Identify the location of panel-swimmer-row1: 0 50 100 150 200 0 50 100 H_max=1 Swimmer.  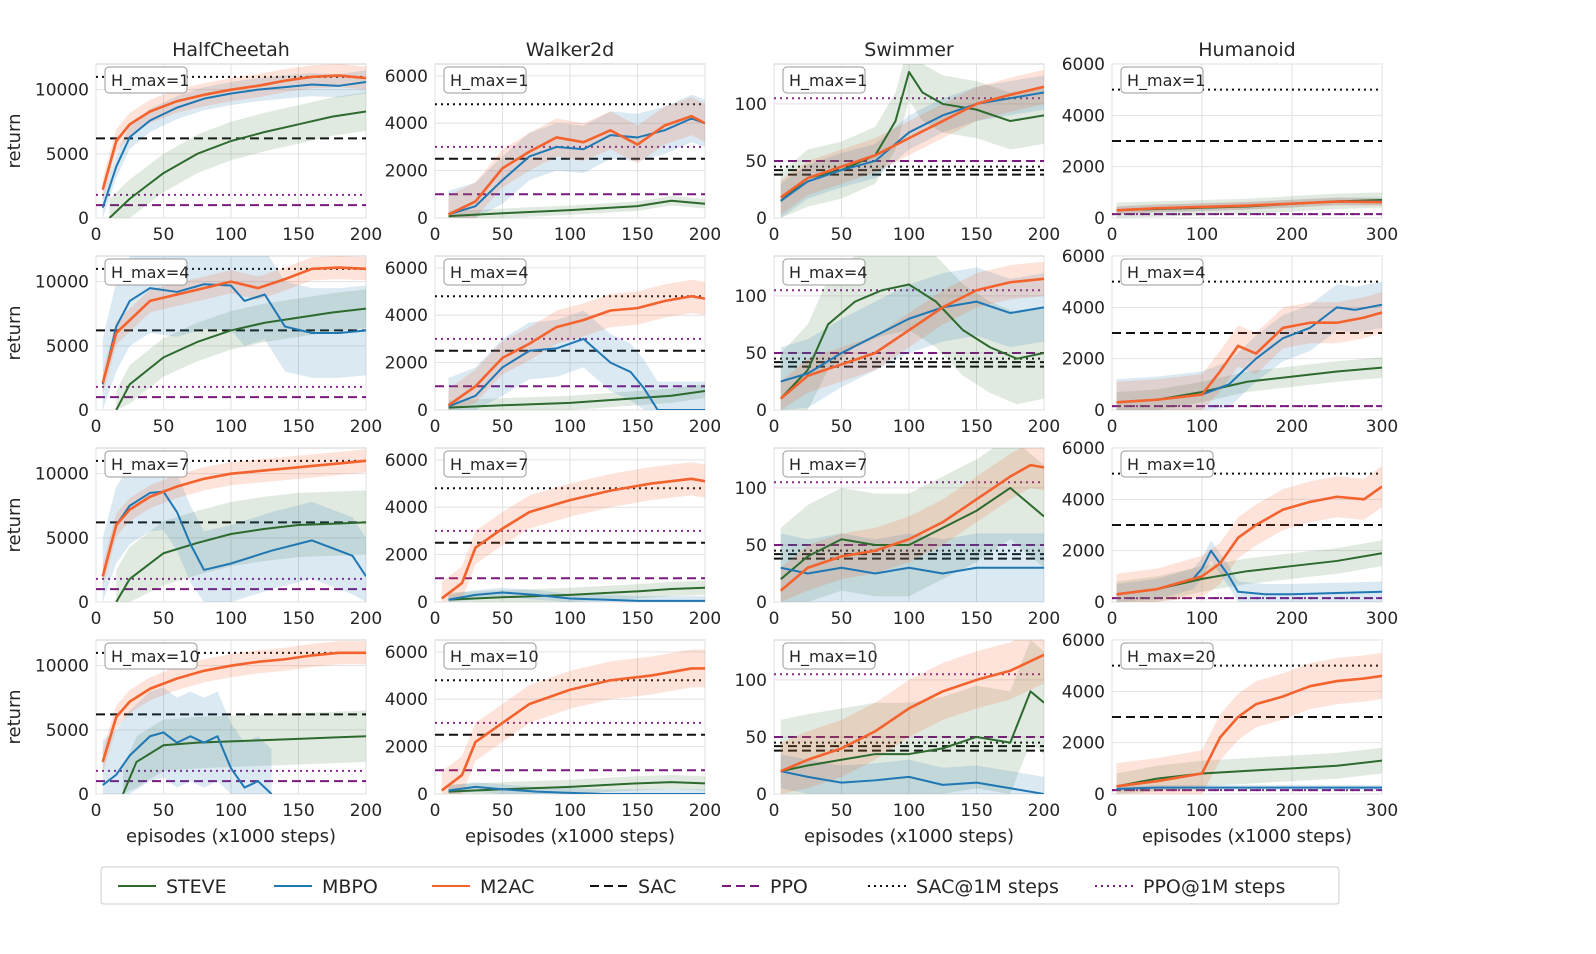
(898, 142).